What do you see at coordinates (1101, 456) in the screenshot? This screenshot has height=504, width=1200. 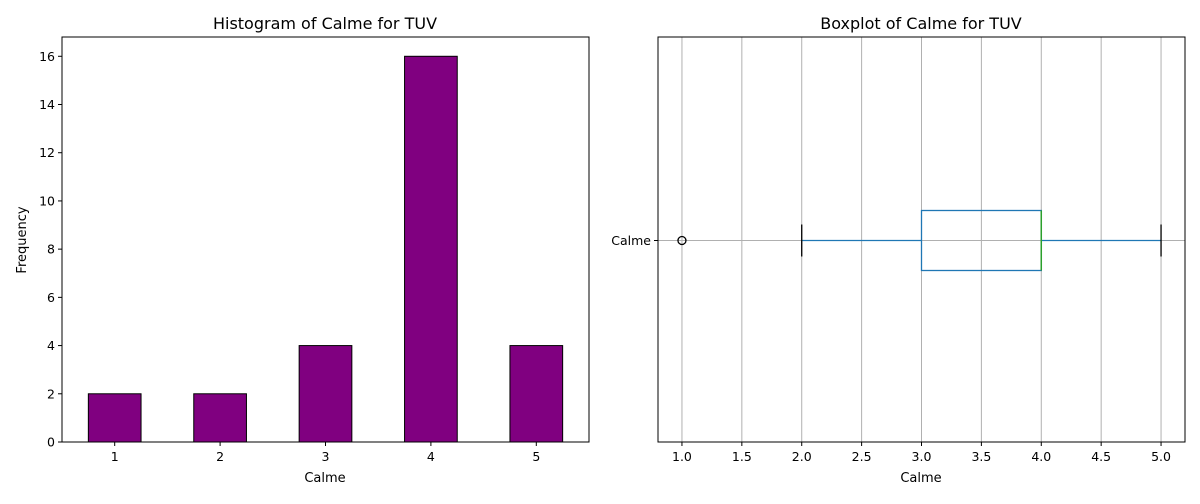 I see `boxplot-x-tick-label: 4.5` at bounding box center [1101, 456].